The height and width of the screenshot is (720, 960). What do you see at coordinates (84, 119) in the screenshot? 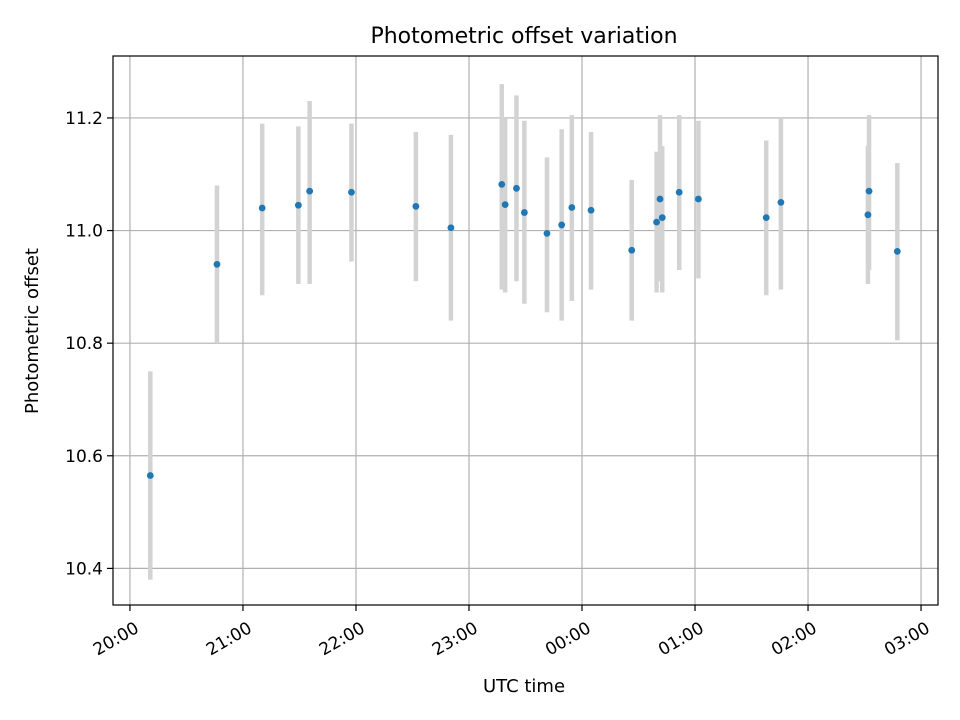
I see `y-tick-label: 11.2` at bounding box center [84, 119].